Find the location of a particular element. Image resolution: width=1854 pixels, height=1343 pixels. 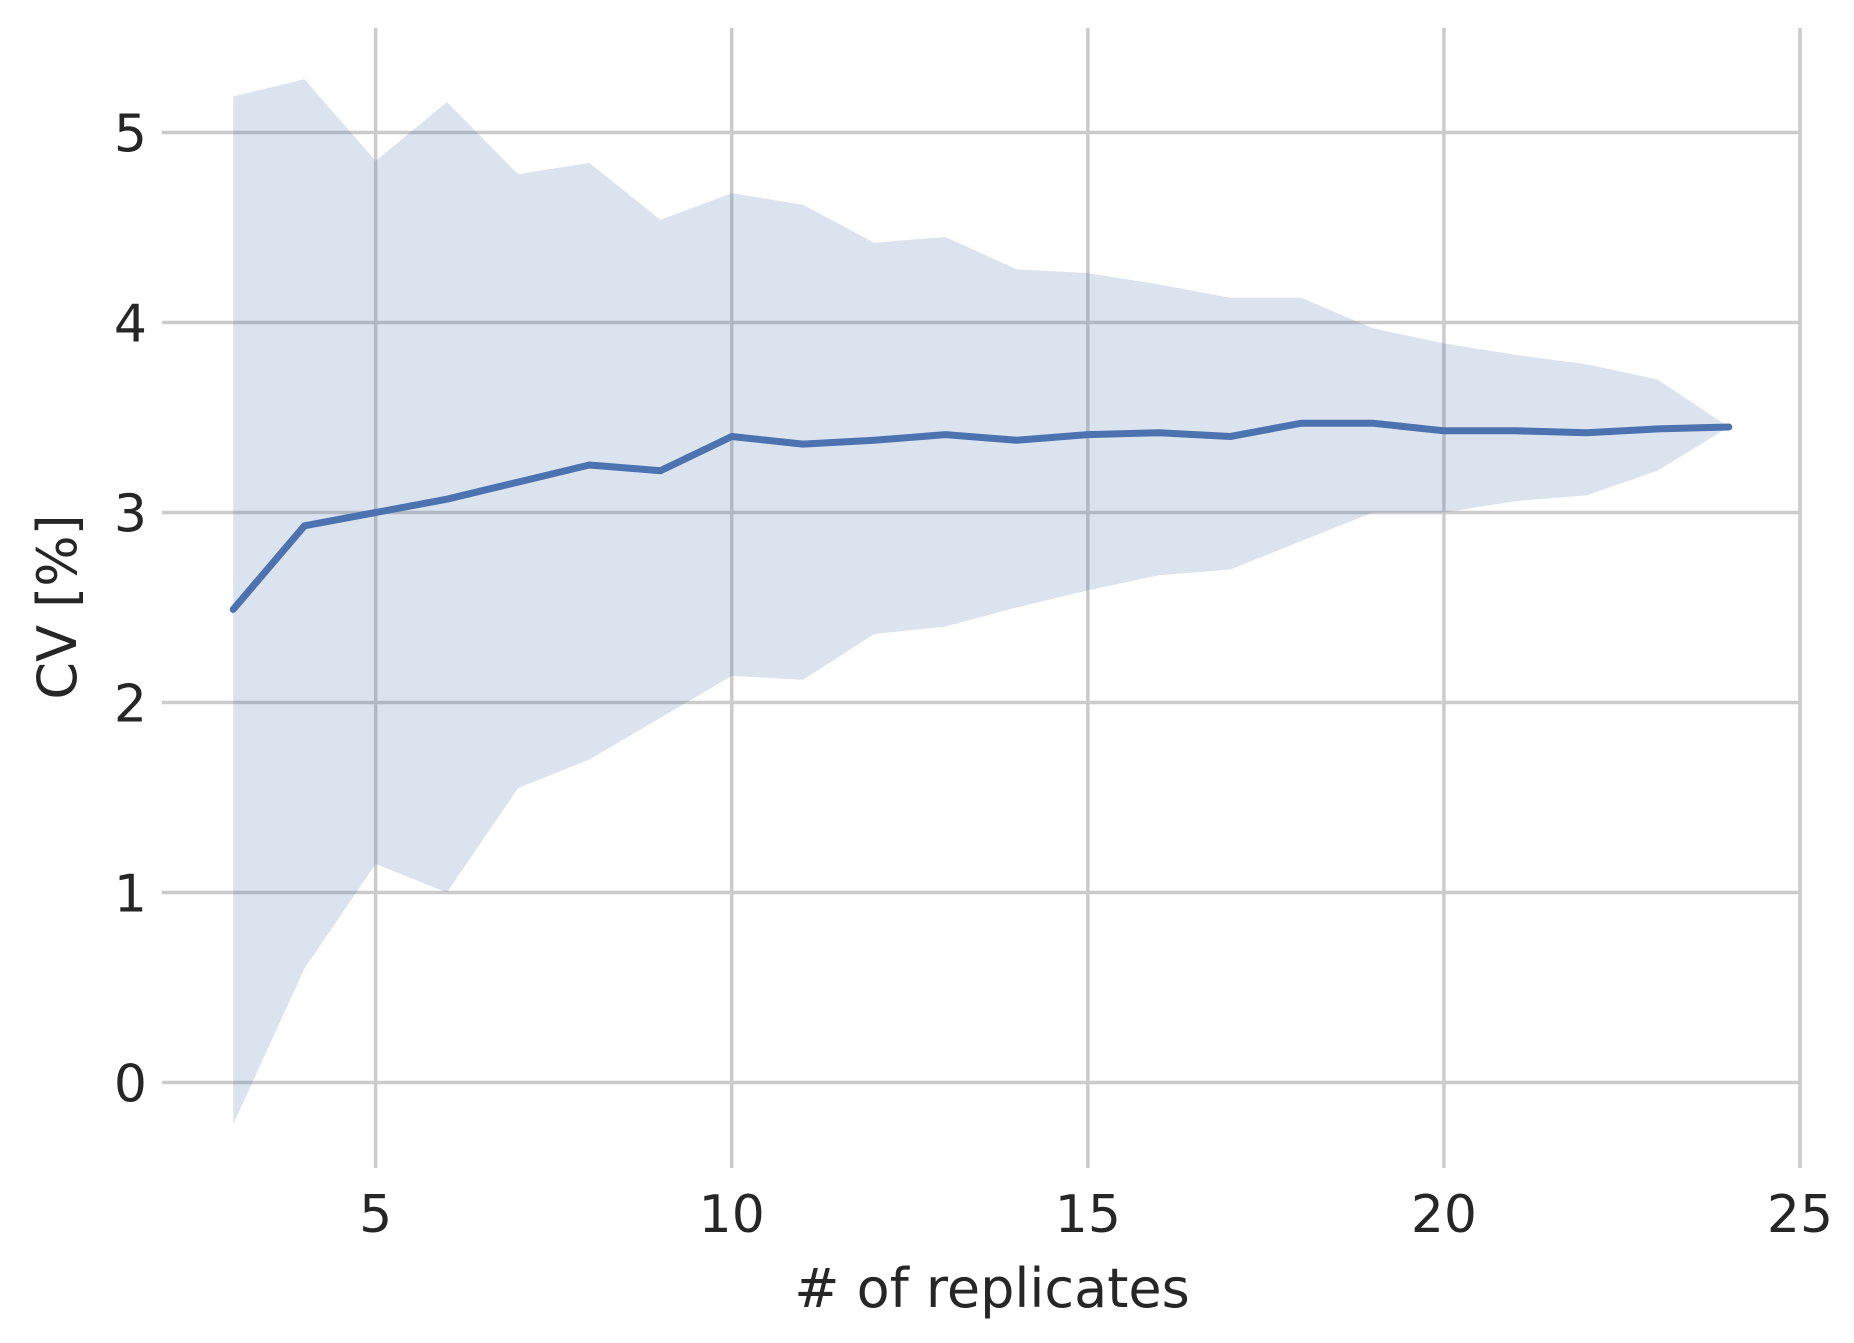

x-tick-label: 5 is located at coordinates (375, 1215).